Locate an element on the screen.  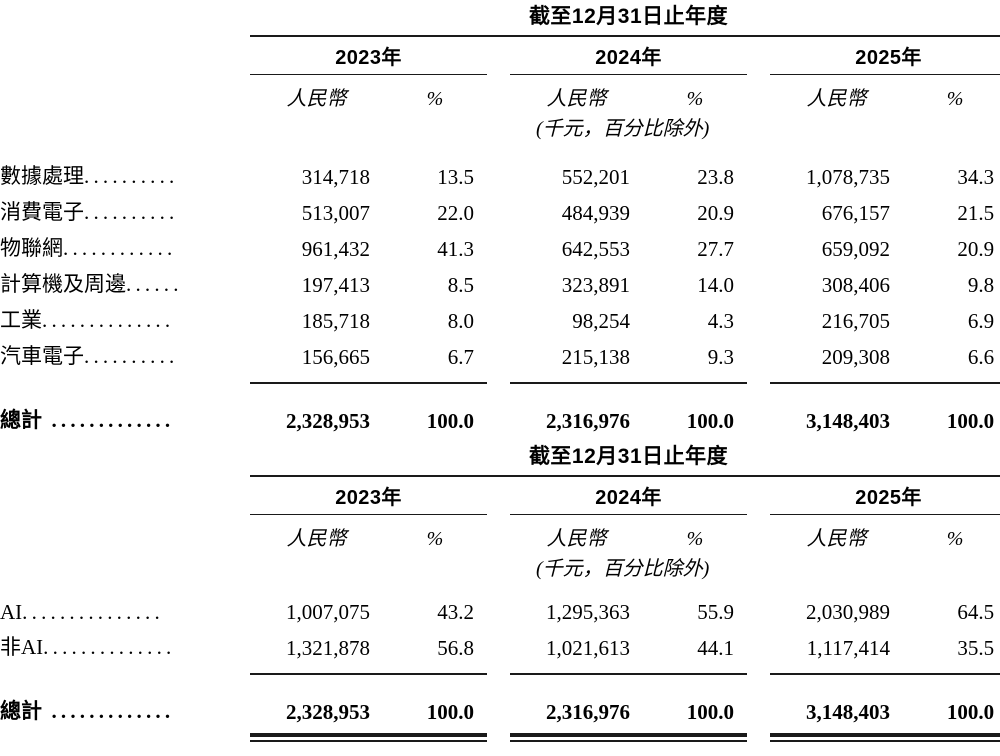
percent-2025: 20.9 is located at coordinates (976, 249).